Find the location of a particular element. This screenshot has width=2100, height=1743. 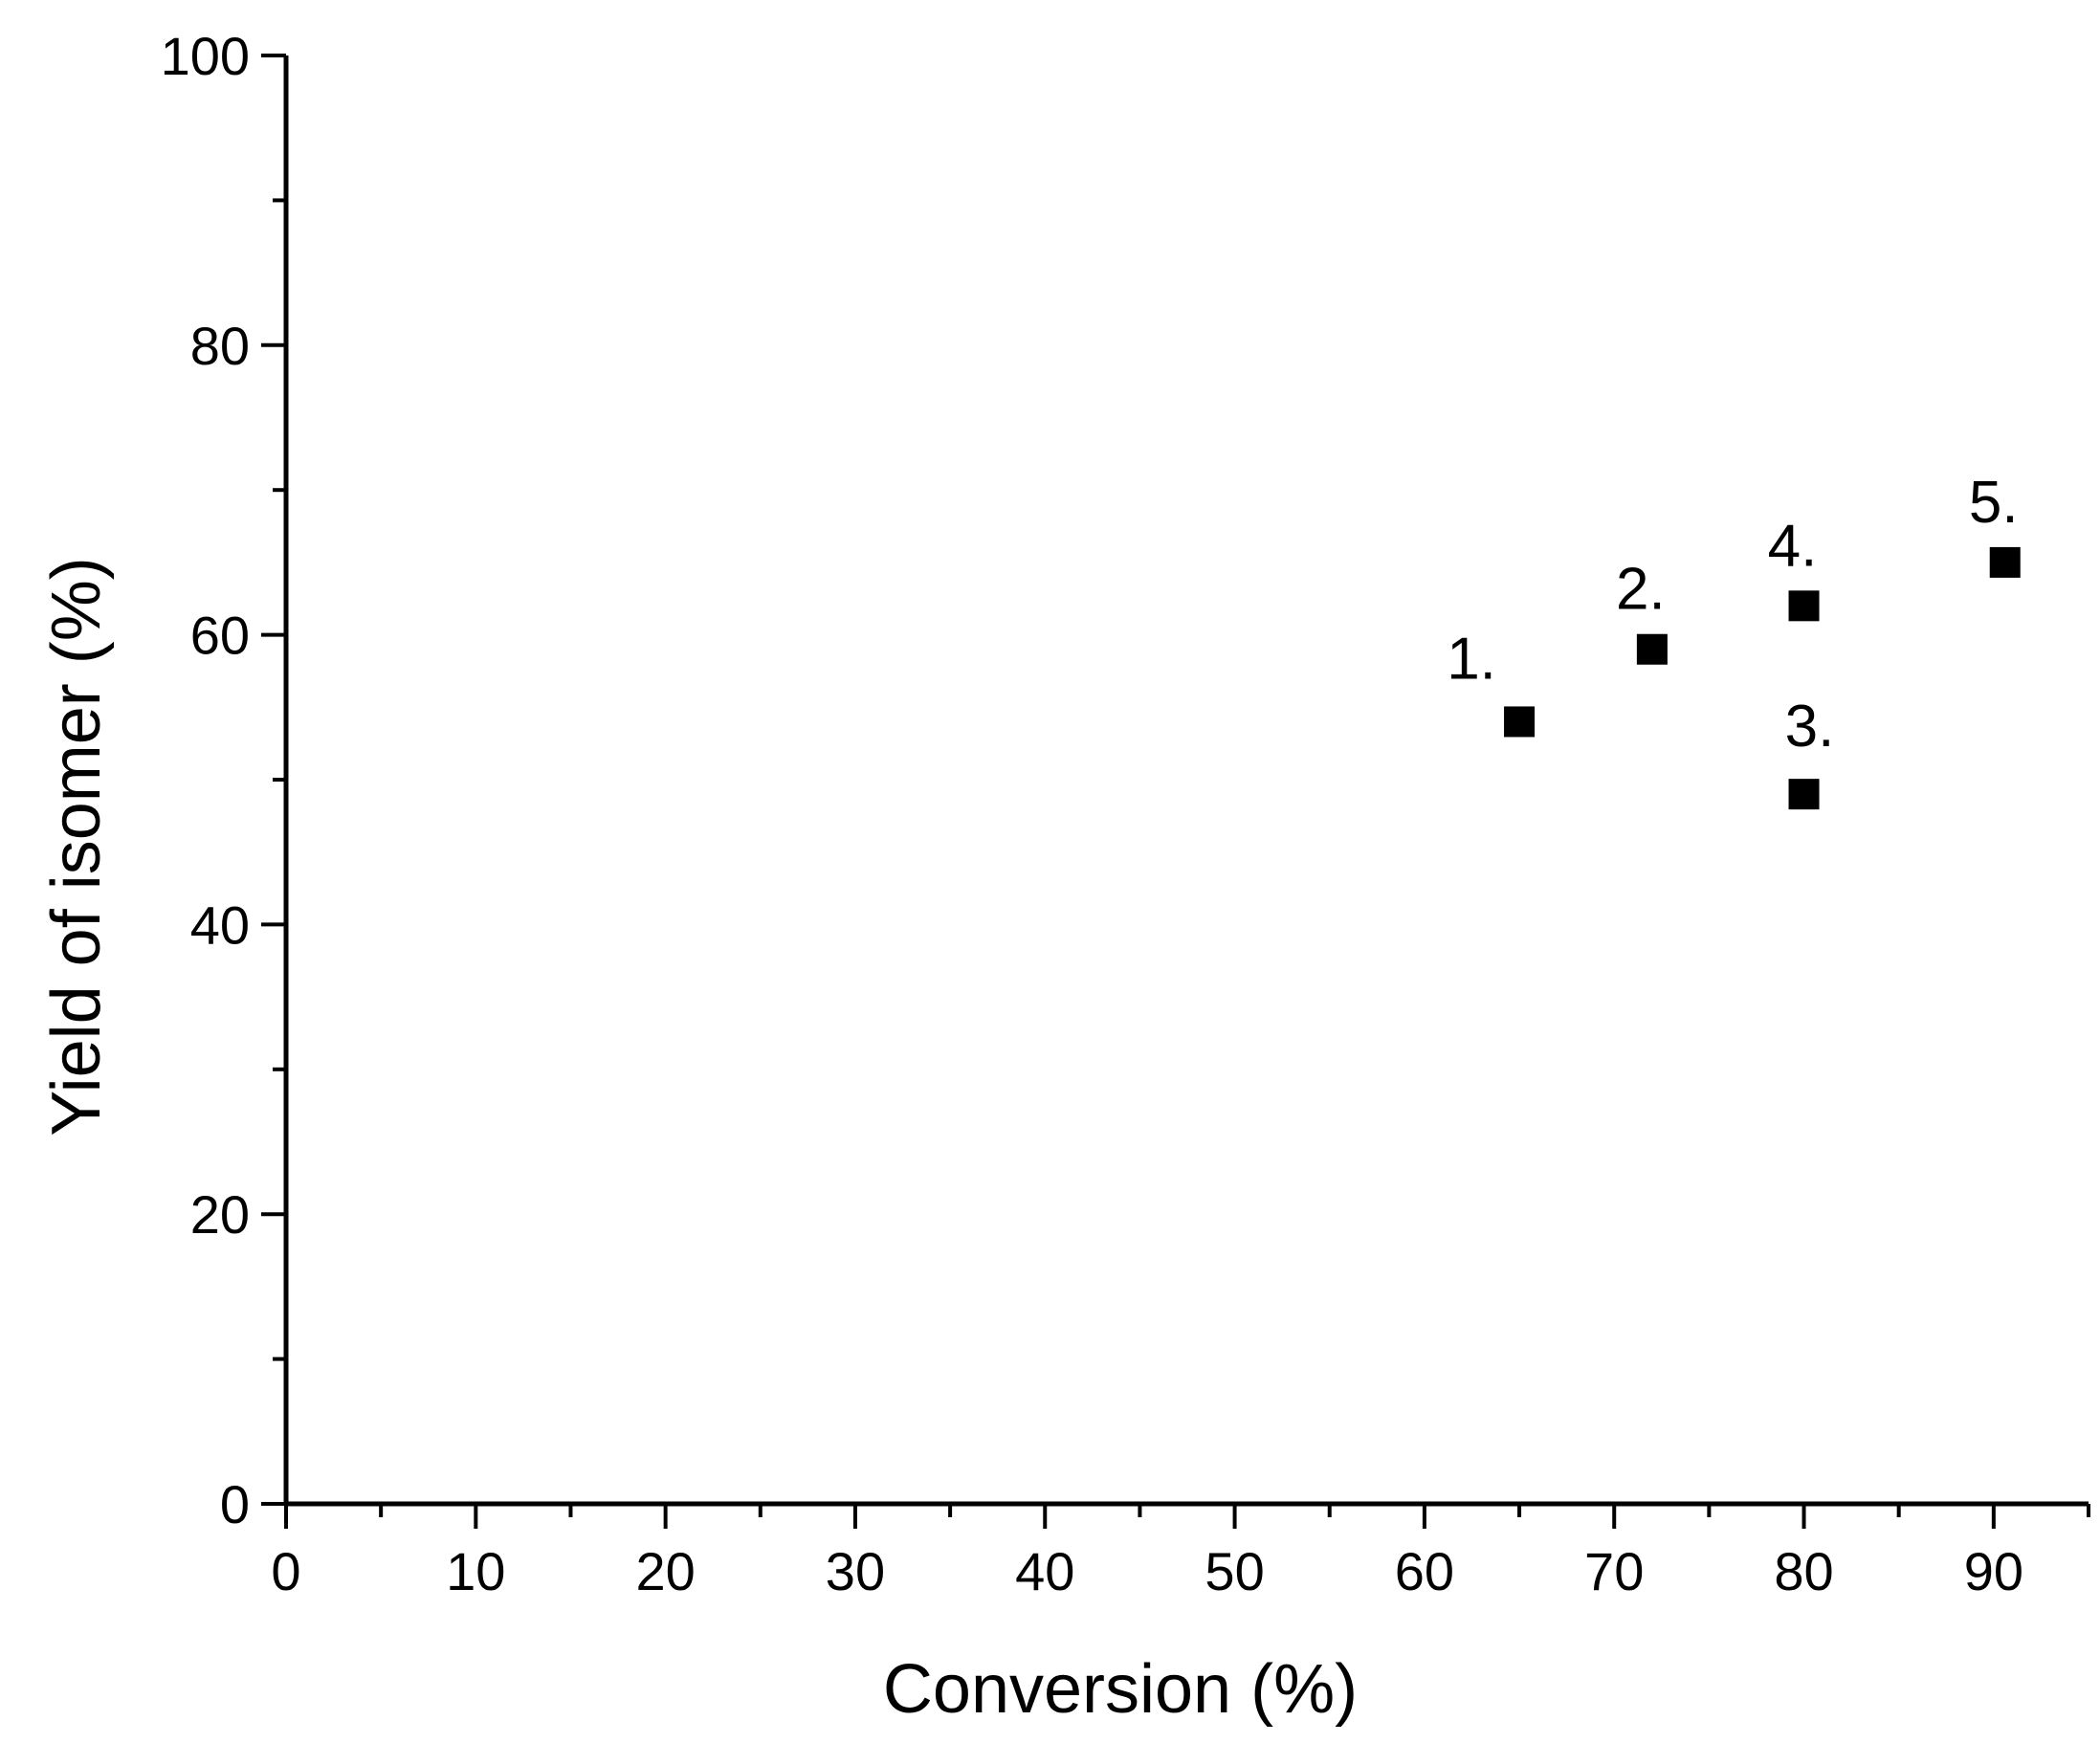

y-tick-label: 20 is located at coordinates (220, 1214).